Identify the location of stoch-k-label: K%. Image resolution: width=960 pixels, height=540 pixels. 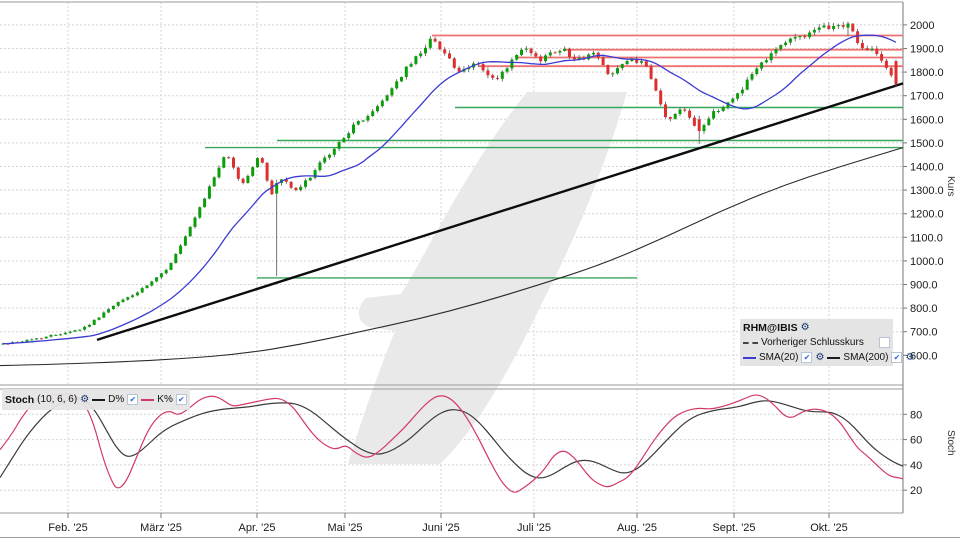
(165, 399).